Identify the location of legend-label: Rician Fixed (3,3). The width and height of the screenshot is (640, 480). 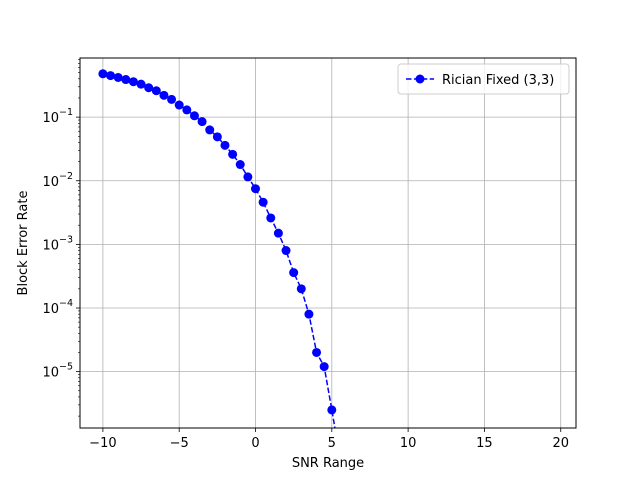
(498, 80).